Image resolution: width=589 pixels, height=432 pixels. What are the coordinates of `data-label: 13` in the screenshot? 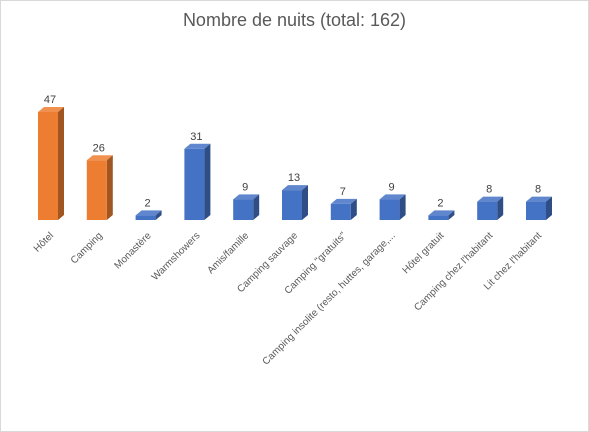 It's located at (294, 178).